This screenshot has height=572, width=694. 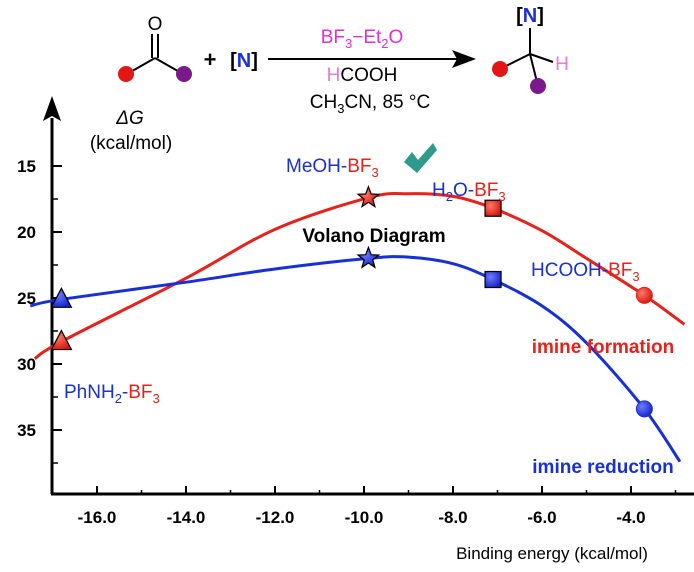 I want to click on x-axis-title: Binding energy (kcal/mol), so click(x=552, y=553).